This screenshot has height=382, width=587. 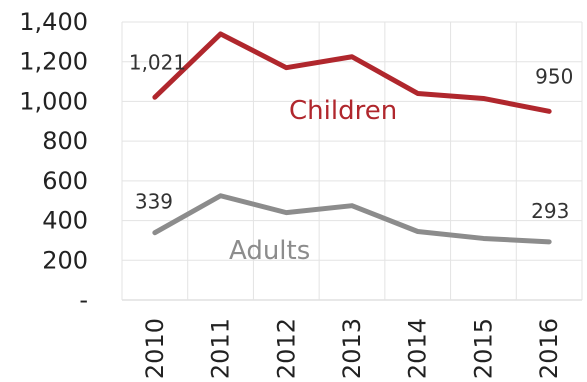 What do you see at coordinates (549, 348) in the screenshot?
I see `x-tick-label-2016: 2016` at bounding box center [549, 348].